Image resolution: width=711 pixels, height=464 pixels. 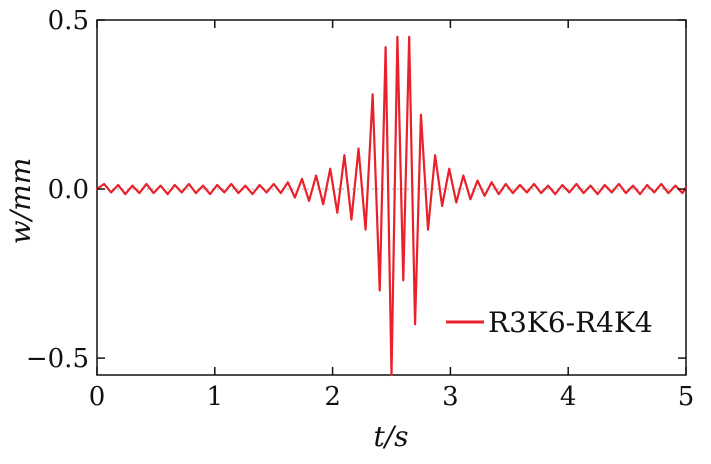 I want to click on x-tick-label: 0, so click(x=97, y=397).